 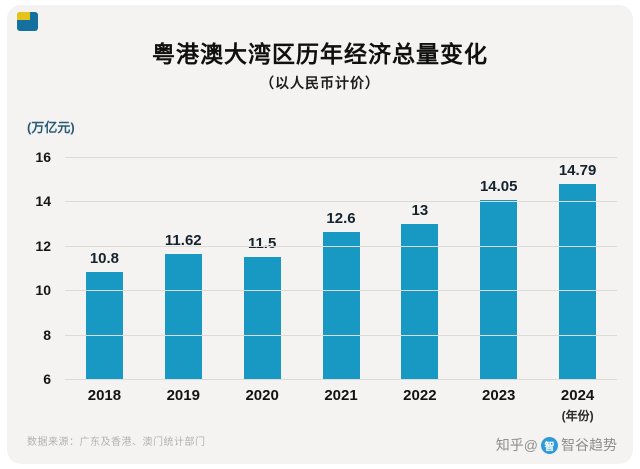 I want to click on bar-value-label: 11.62, so click(x=183, y=241).